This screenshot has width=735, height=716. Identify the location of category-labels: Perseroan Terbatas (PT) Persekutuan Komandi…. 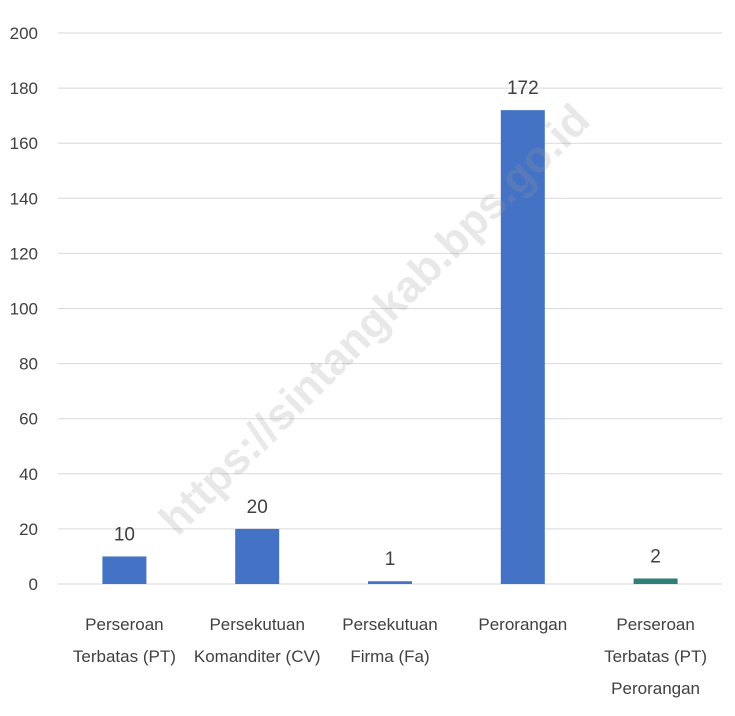
(390, 656).